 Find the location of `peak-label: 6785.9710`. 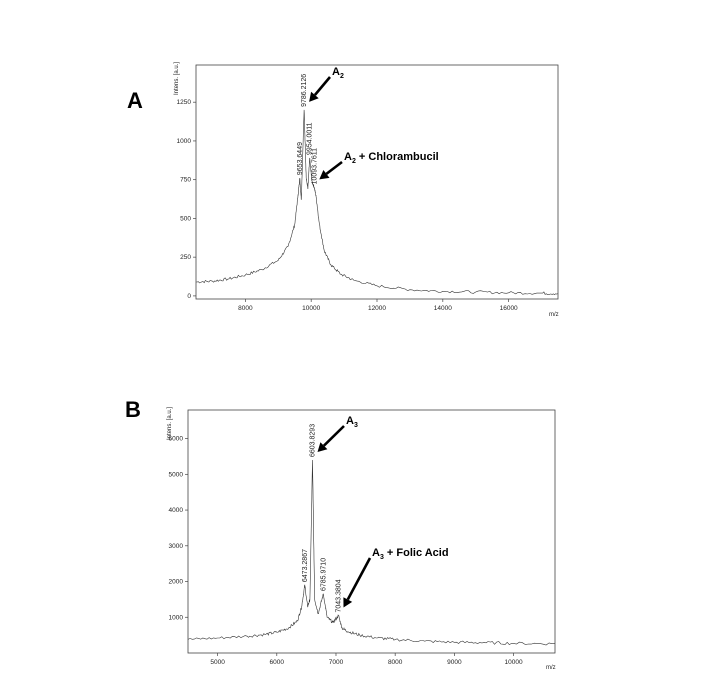

peak-label: 6785.9710 is located at coordinates (323, 574).